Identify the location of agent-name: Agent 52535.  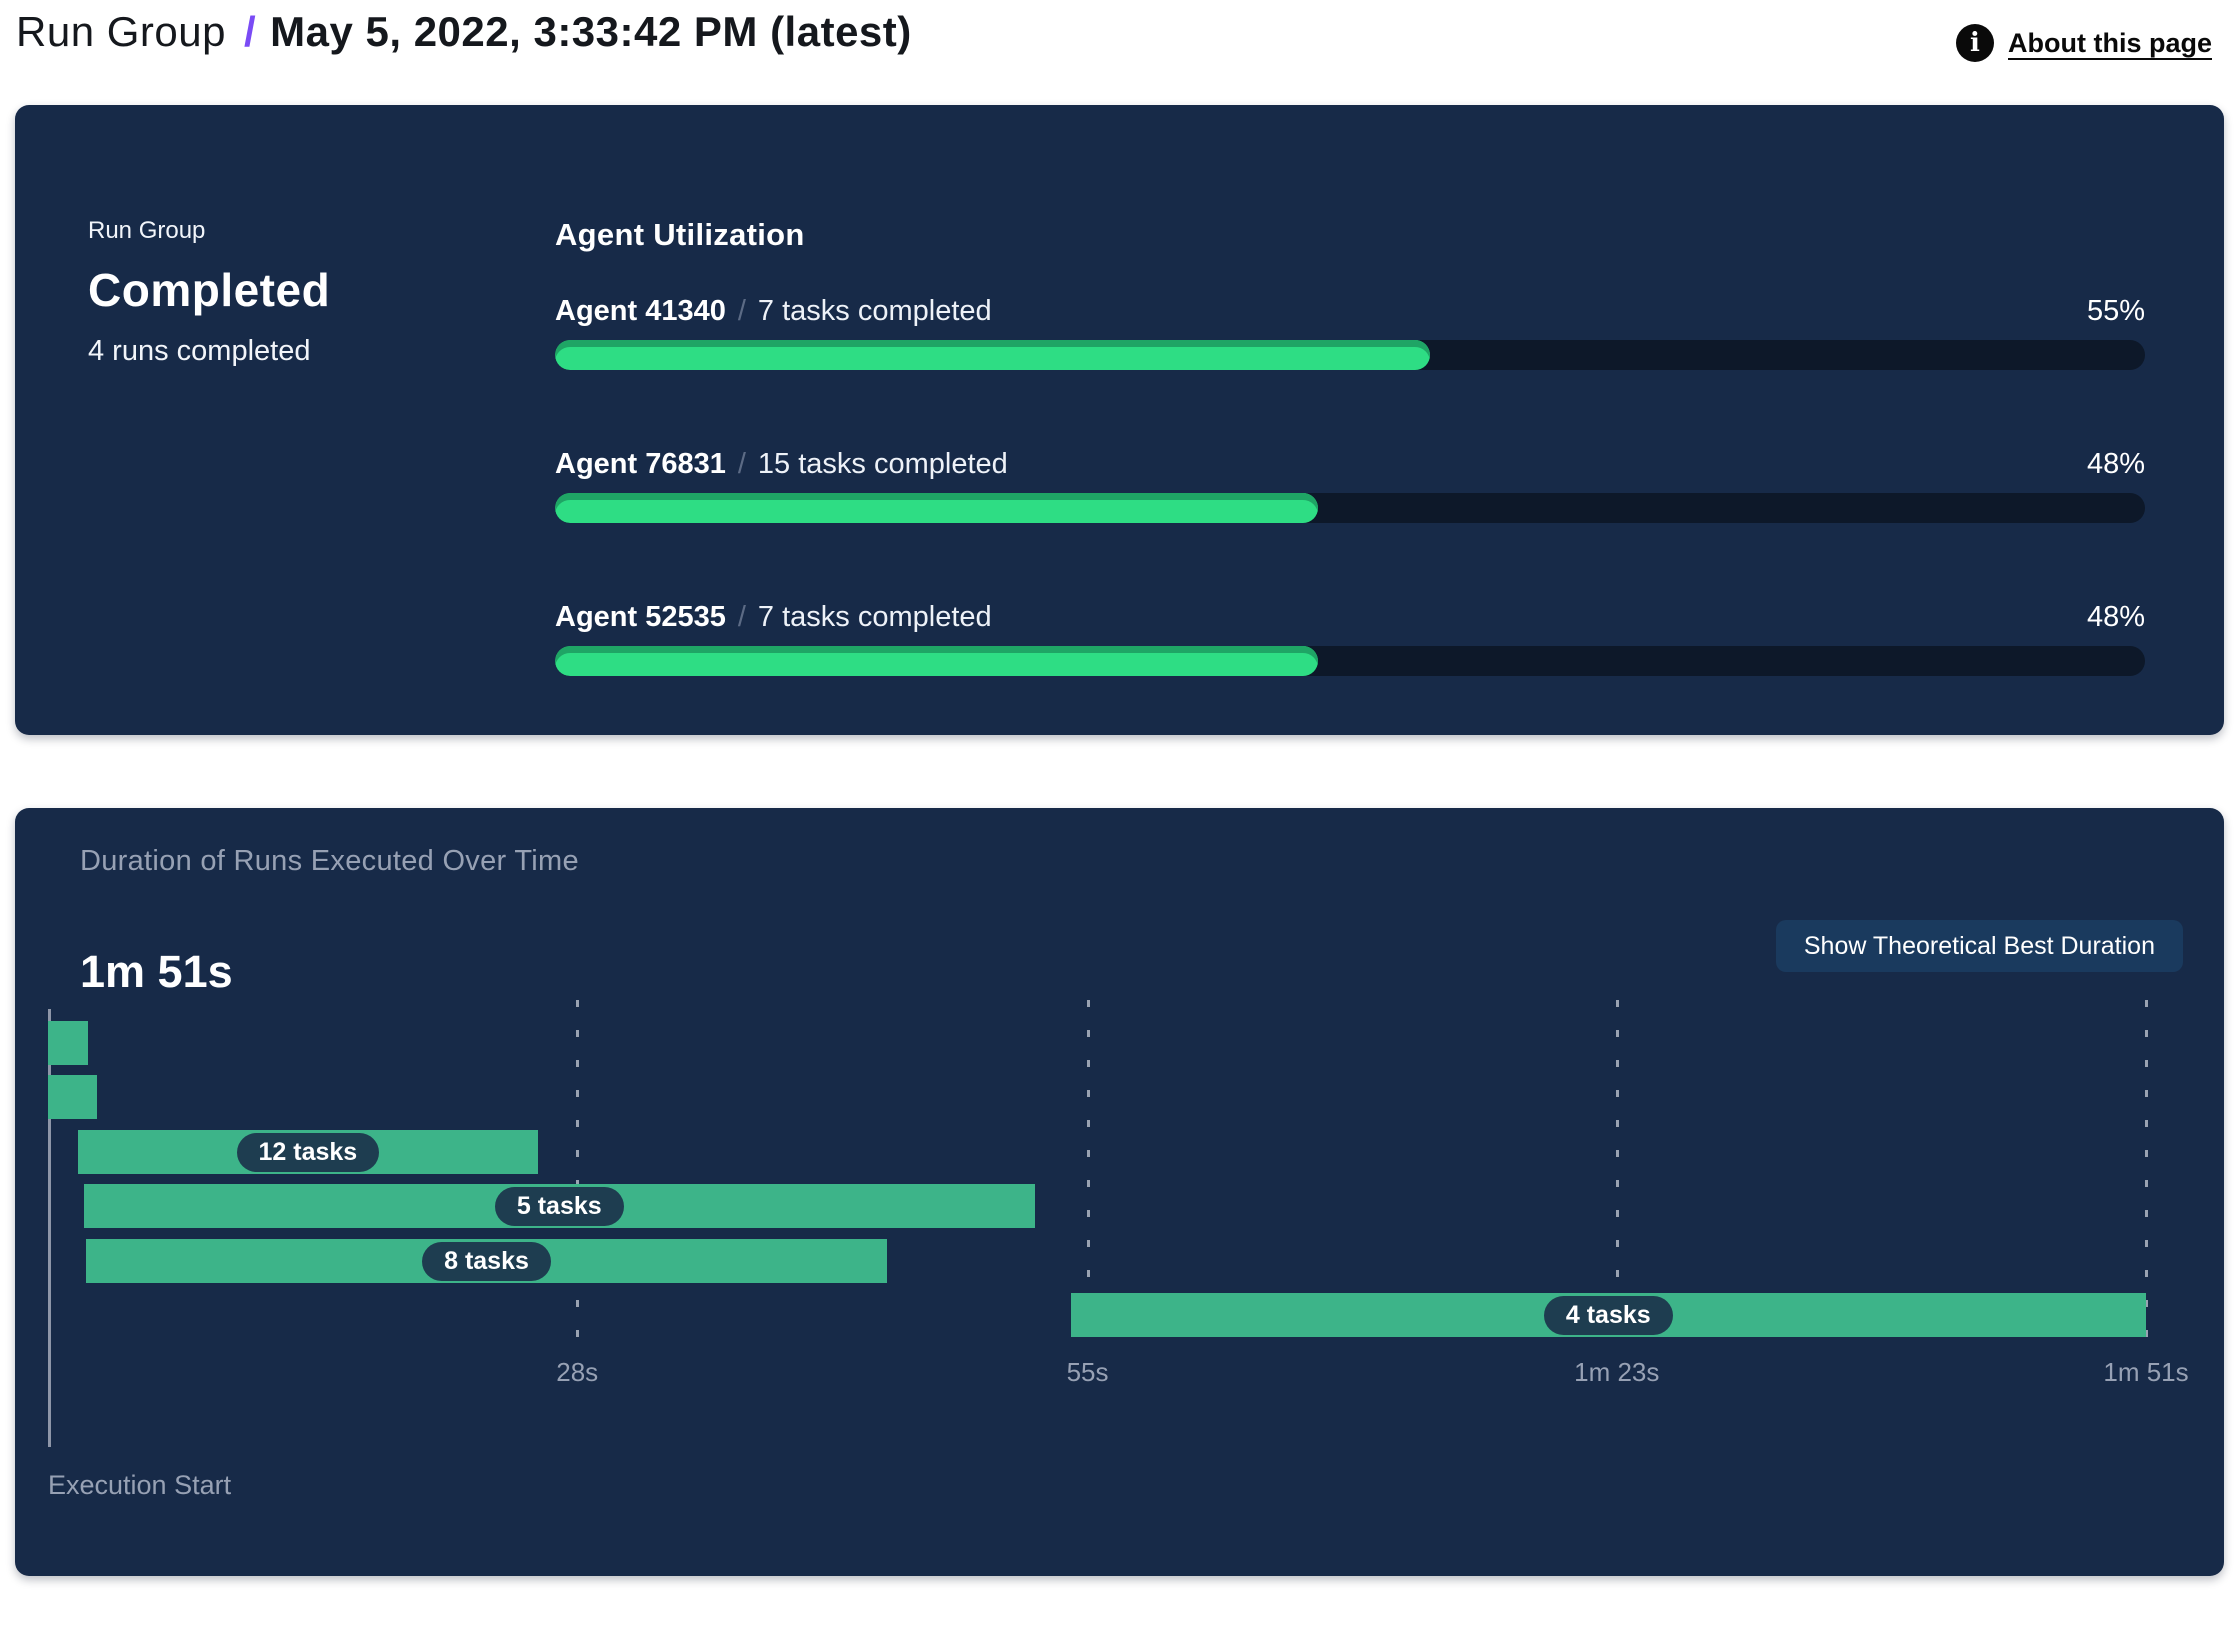
(640, 617).